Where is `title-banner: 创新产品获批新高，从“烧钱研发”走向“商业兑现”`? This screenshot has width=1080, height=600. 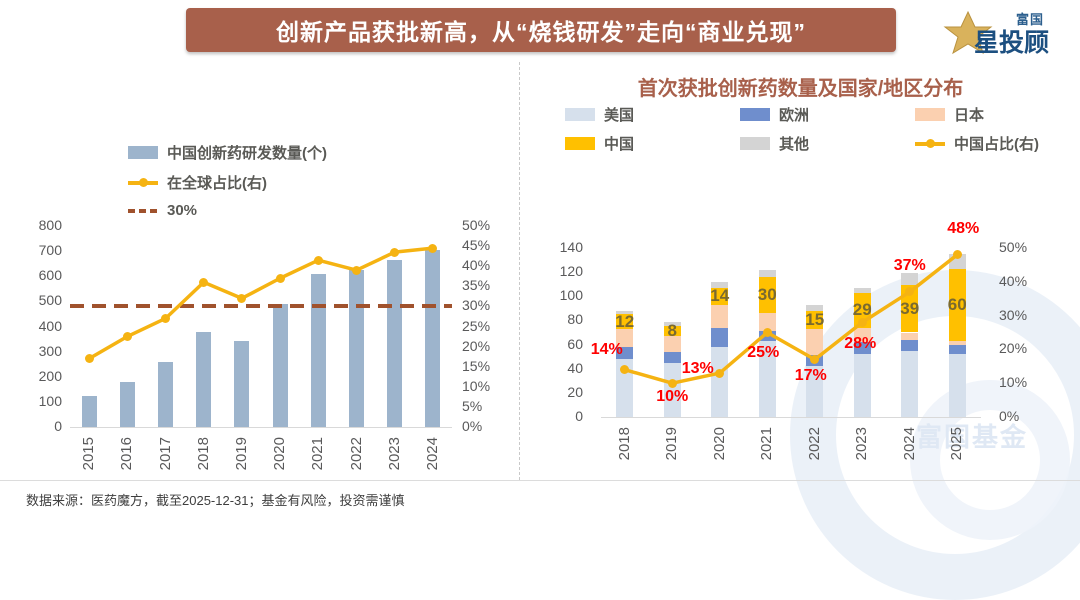
title-banner: 创新产品获批新高，从“烧钱研发”走向“商业兑现” is located at coordinates (541, 30).